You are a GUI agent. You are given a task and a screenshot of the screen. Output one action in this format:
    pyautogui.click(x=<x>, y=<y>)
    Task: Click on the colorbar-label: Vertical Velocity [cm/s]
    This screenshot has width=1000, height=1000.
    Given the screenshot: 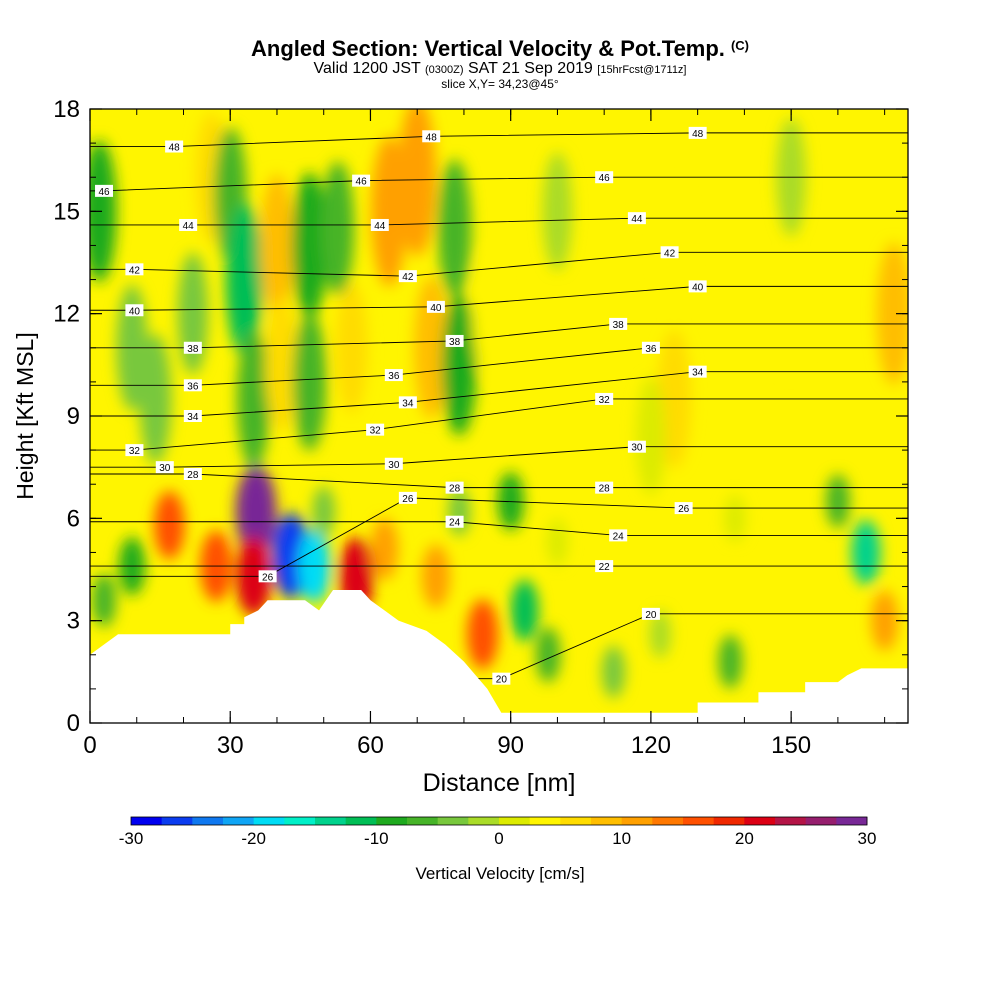 What is the action you would take?
    pyautogui.click(x=500, y=873)
    